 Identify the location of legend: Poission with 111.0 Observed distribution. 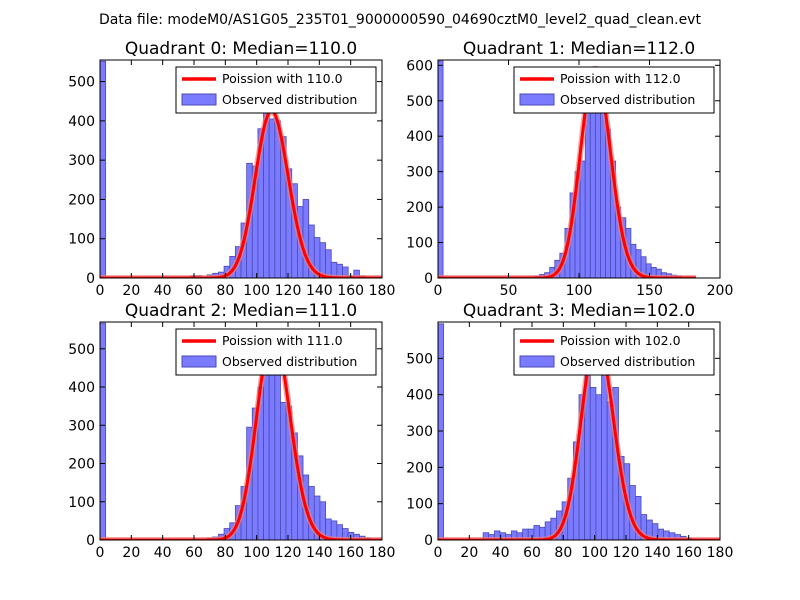
(276, 352).